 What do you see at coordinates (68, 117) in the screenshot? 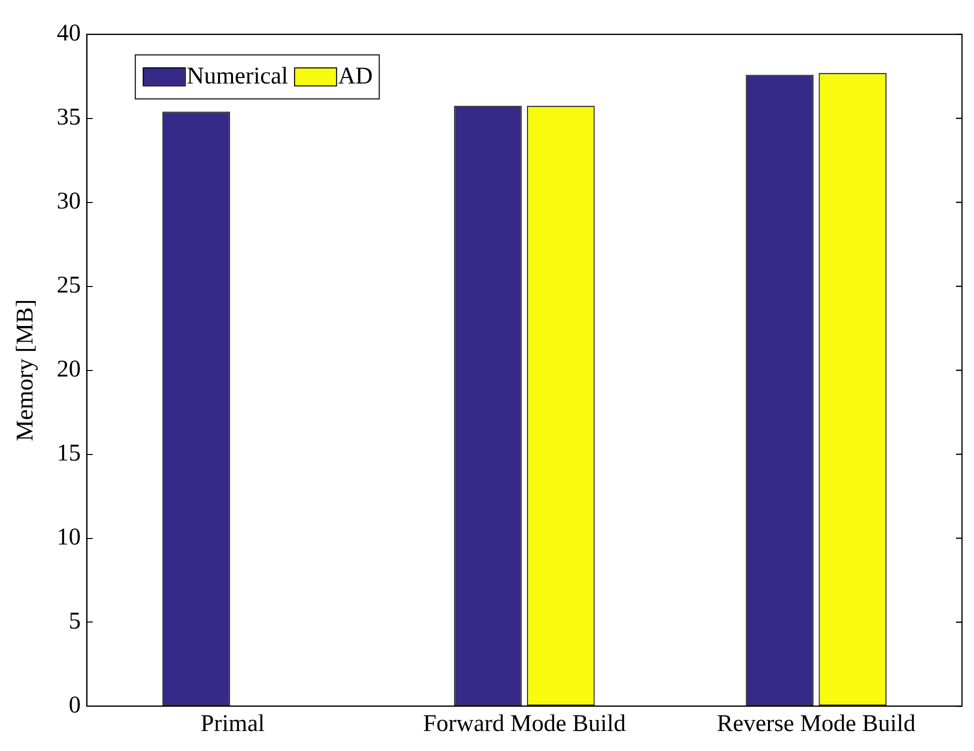
I see `y-tick-label: 35` at bounding box center [68, 117].